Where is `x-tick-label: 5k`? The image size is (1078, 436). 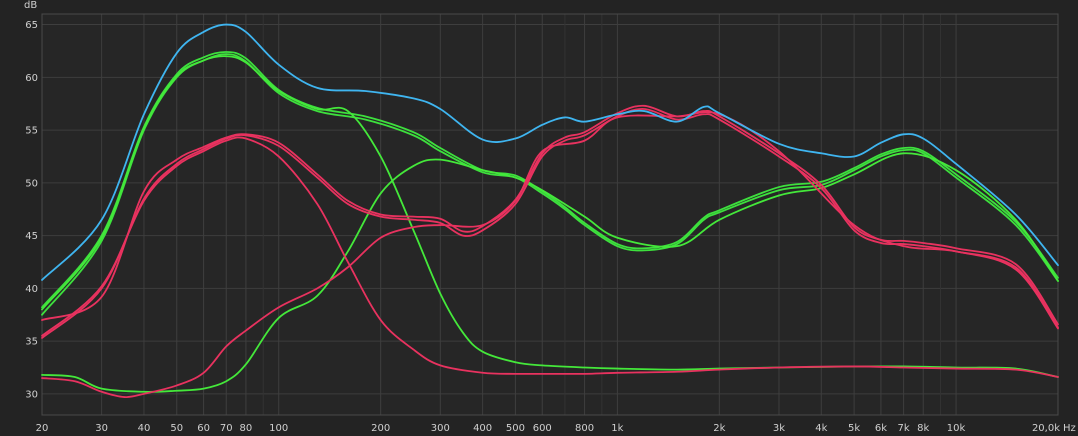
x-tick-label: 5k is located at coordinates (854, 428).